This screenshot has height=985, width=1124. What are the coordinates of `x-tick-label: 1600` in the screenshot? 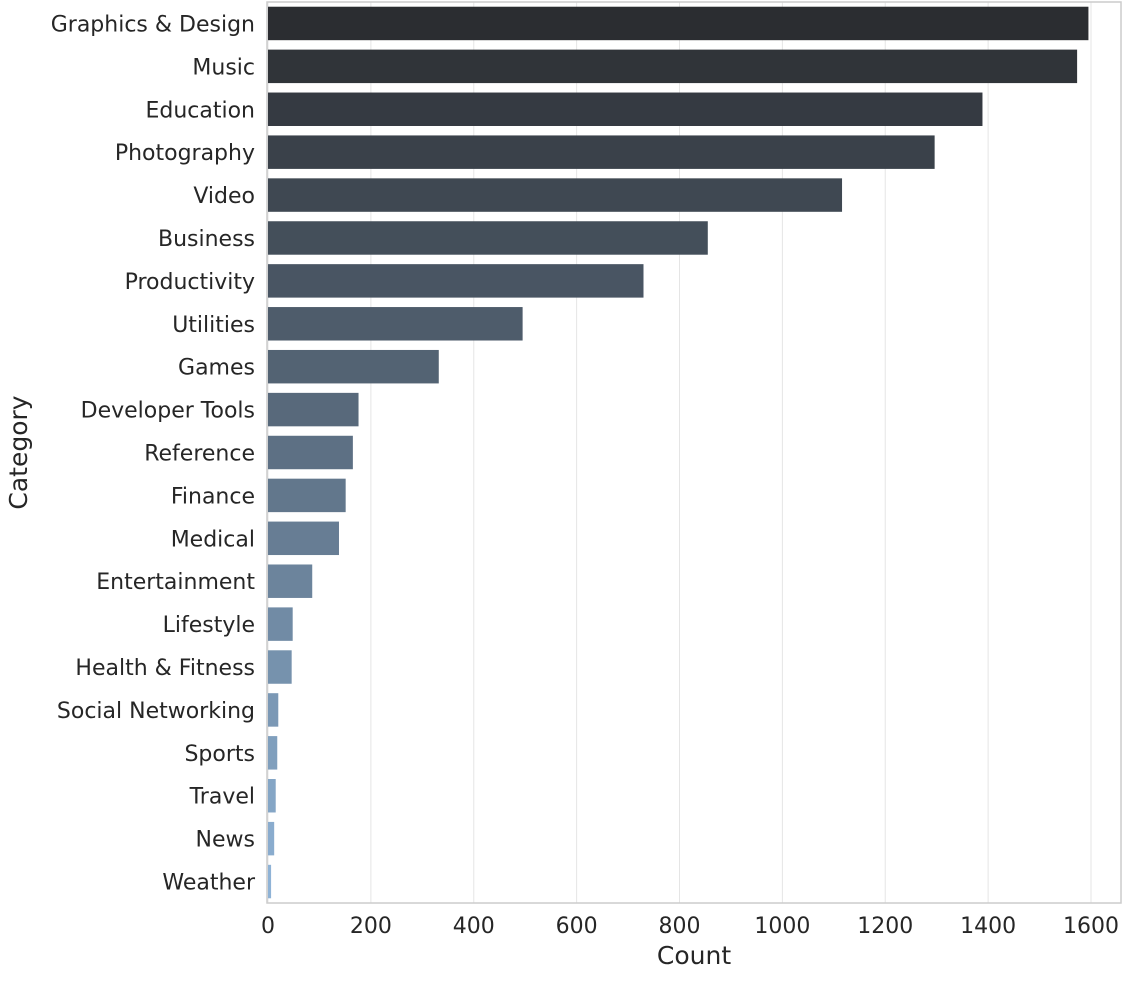 It's located at (1091, 926).